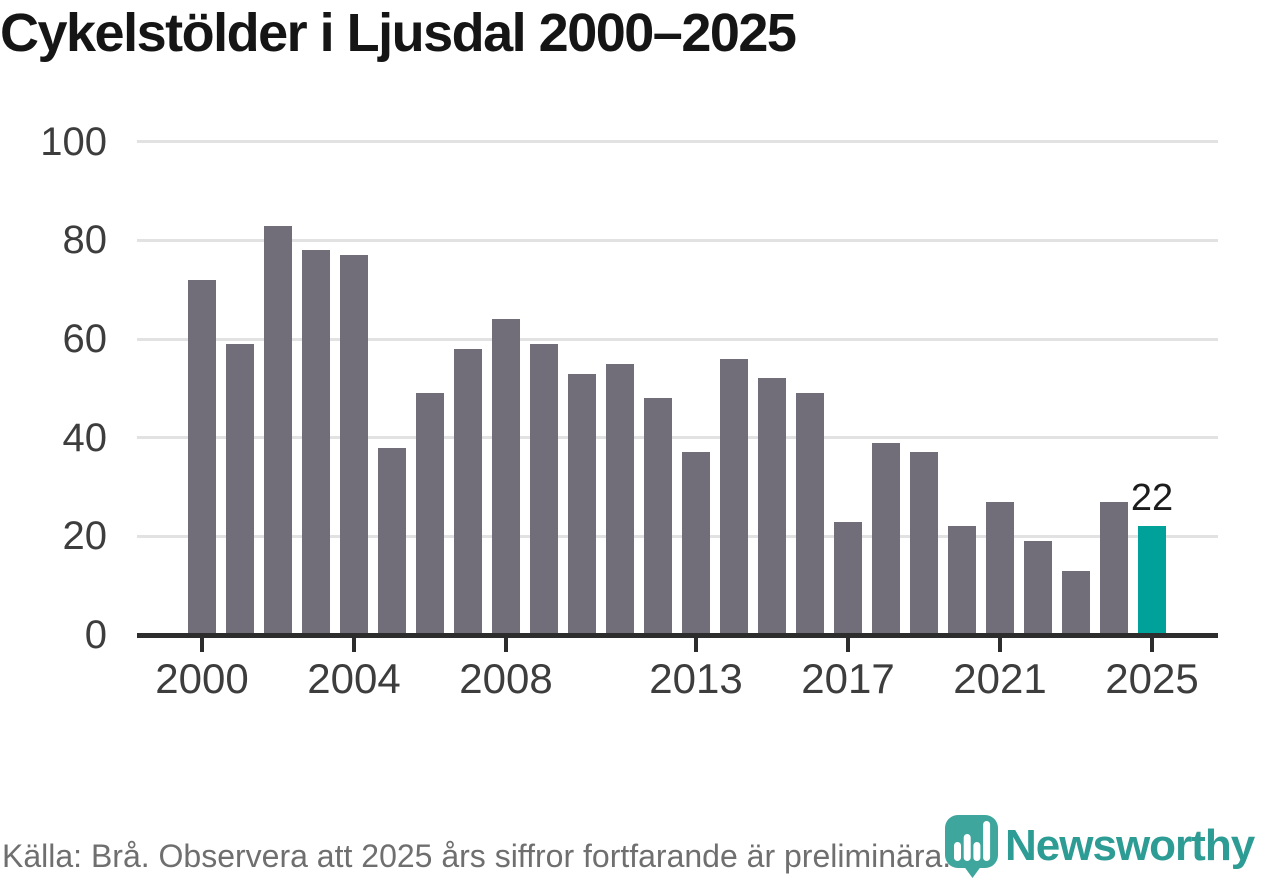  What do you see at coordinates (810, 514) in the screenshot?
I see `bar-2016` at bounding box center [810, 514].